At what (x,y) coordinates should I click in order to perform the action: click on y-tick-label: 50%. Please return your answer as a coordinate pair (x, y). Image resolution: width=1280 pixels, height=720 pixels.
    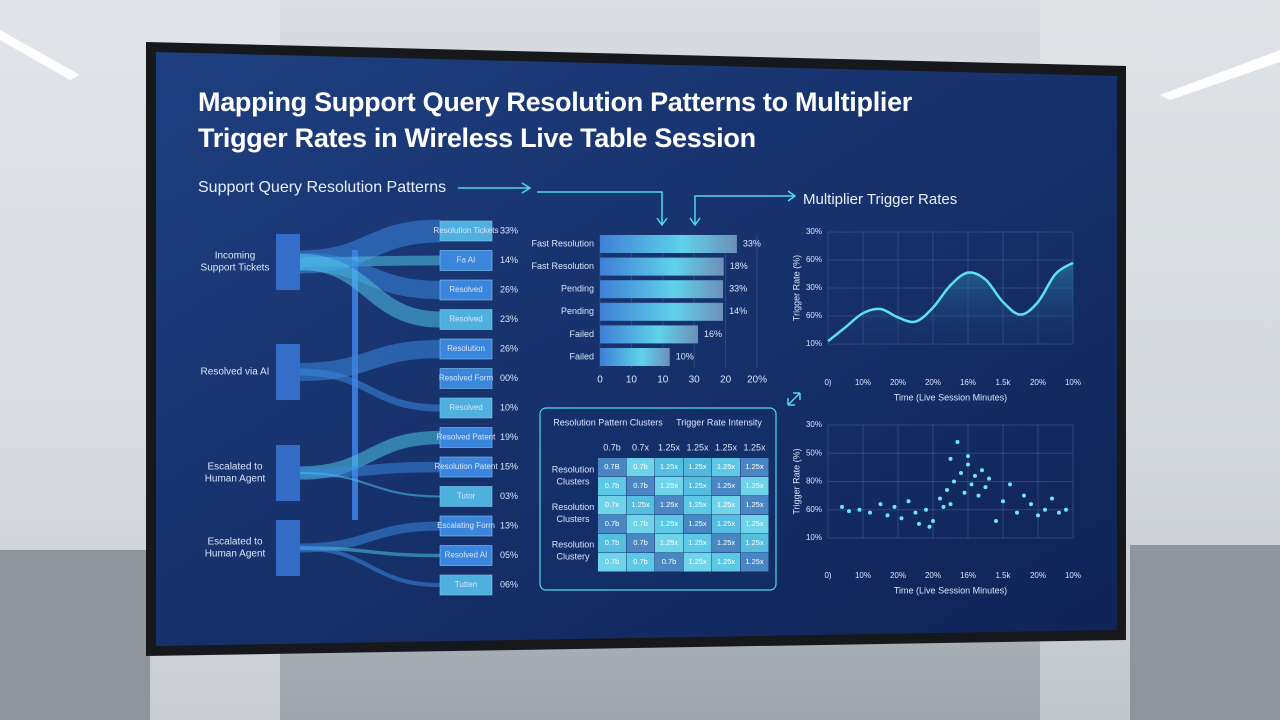
    Looking at the image, I should click on (814, 452).